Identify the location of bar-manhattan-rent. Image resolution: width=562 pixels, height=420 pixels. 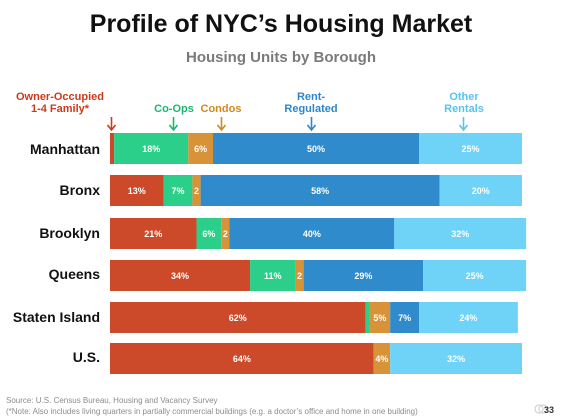
(316, 148).